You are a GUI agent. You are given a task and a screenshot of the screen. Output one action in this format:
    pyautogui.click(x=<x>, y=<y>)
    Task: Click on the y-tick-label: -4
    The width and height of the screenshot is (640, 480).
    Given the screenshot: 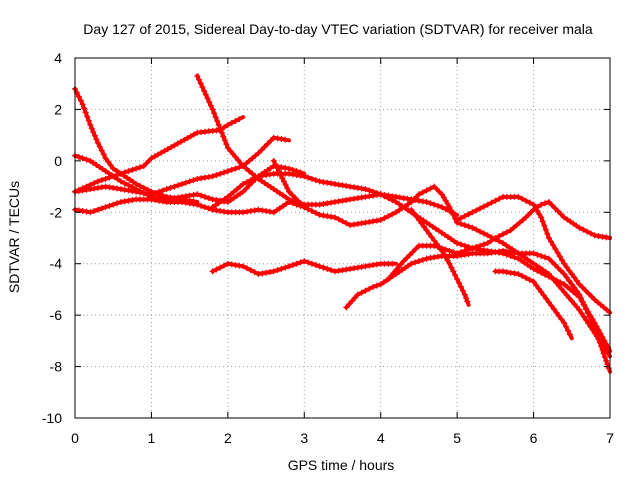 What is the action you would take?
    pyautogui.click(x=56, y=264)
    